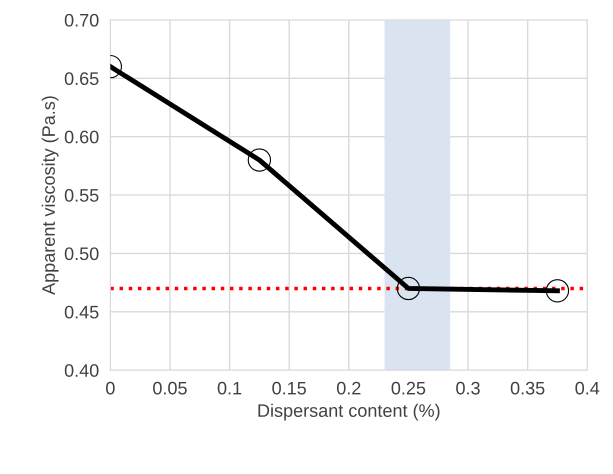  Describe the element at coordinates (349, 412) in the screenshot. I see `x-axis-title: Dispersant content (%)` at that location.